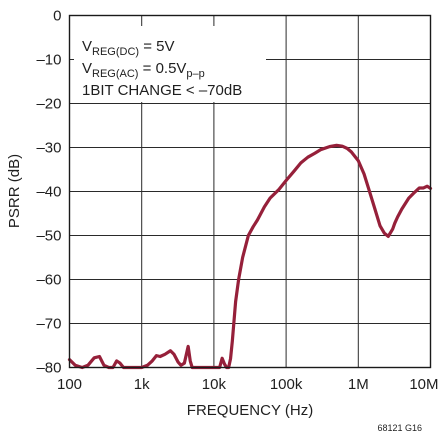 Image resolution: width=438 pixels, height=434 pixels. Describe the element at coordinates (143, 70) in the screenshot. I see `annotation-vreg-ac: VREG(AC) = 0.5Vp–p` at that location.